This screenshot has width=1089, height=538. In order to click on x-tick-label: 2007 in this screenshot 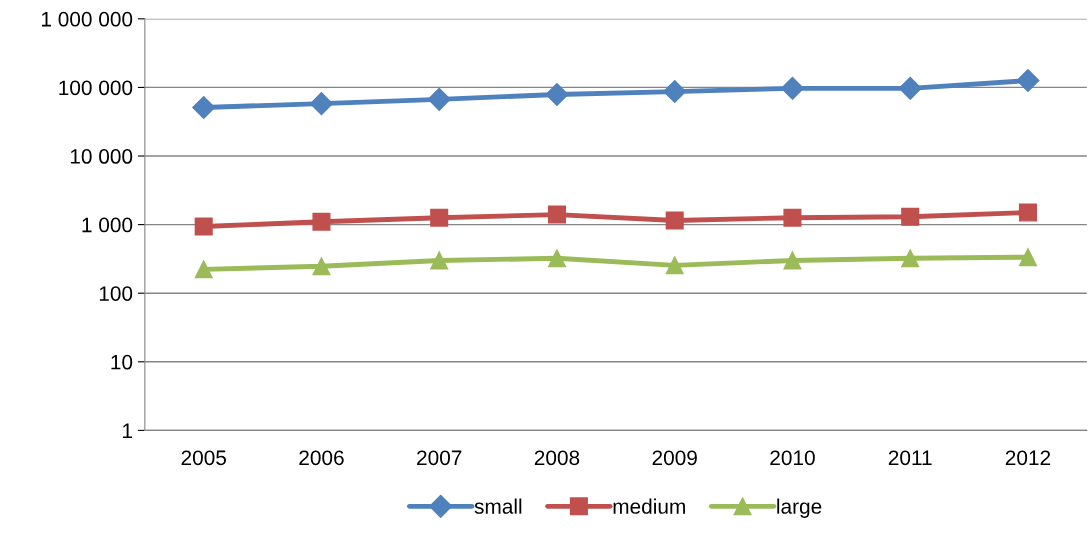, I will do `click(439, 458)`.